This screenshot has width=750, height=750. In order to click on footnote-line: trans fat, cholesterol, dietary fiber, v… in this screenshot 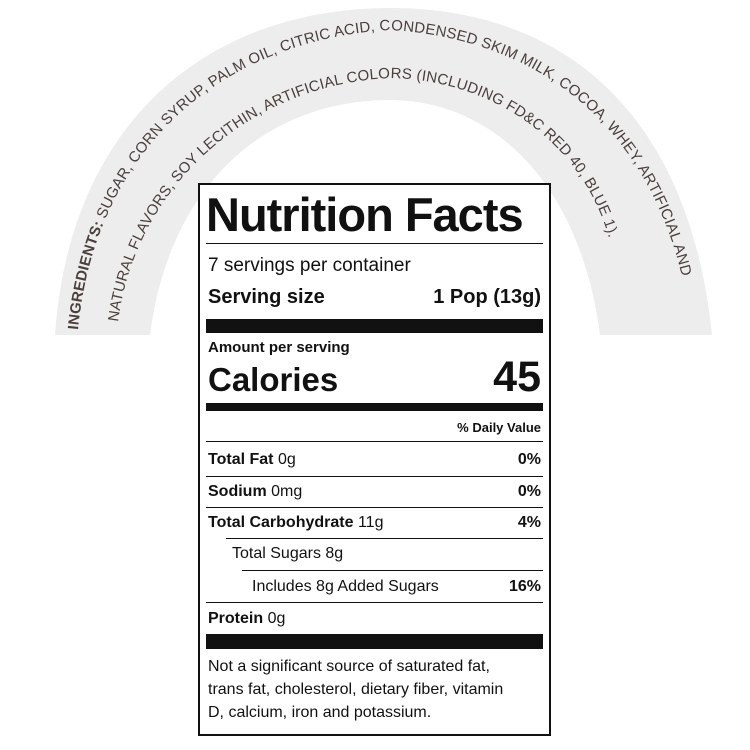, I will do `click(356, 689)`.